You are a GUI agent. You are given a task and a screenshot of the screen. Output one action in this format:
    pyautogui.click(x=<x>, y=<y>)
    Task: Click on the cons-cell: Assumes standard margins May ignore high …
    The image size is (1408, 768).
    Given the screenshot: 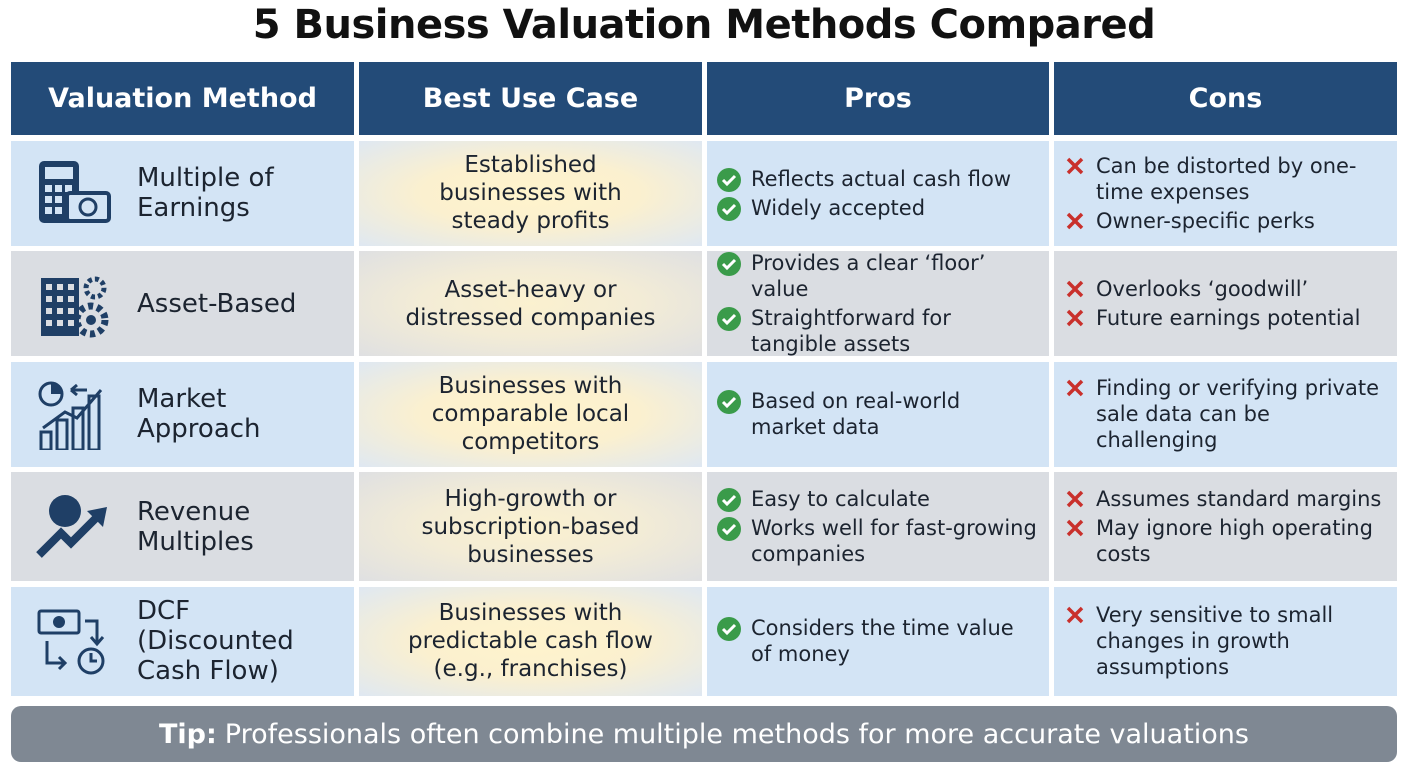 What is the action you would take?
    pyautogui.click(x=1225, y=526)
    